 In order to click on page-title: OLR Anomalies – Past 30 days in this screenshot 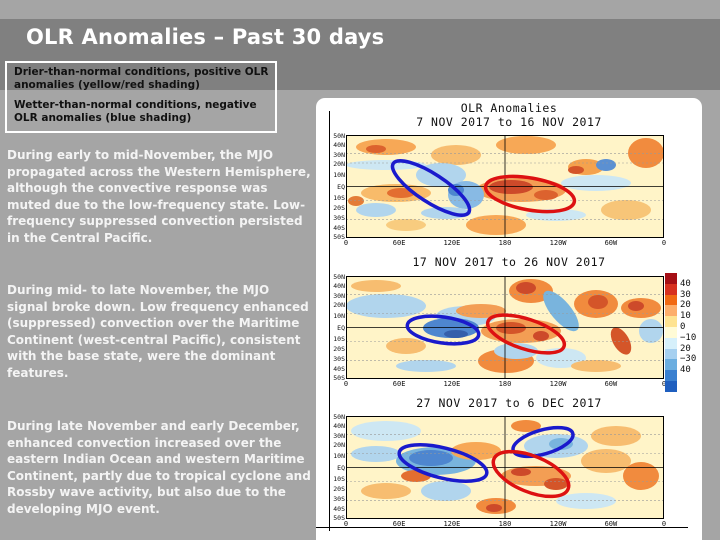, I will do `click(205, 37)`.